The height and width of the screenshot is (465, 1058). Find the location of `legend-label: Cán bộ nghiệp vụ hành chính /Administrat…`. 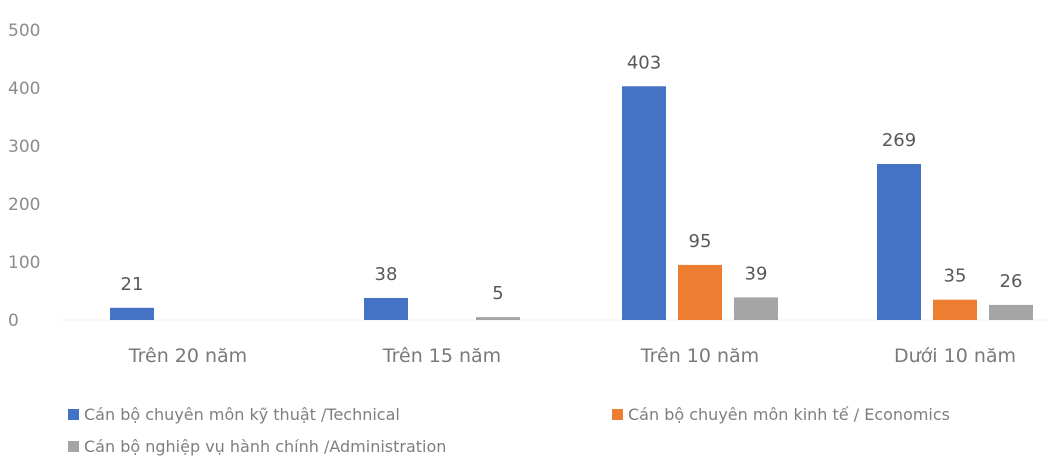

legend-label: Cán bộ nghiệp vụ hành chính /Administrat… is located at coordinates (265, 446).